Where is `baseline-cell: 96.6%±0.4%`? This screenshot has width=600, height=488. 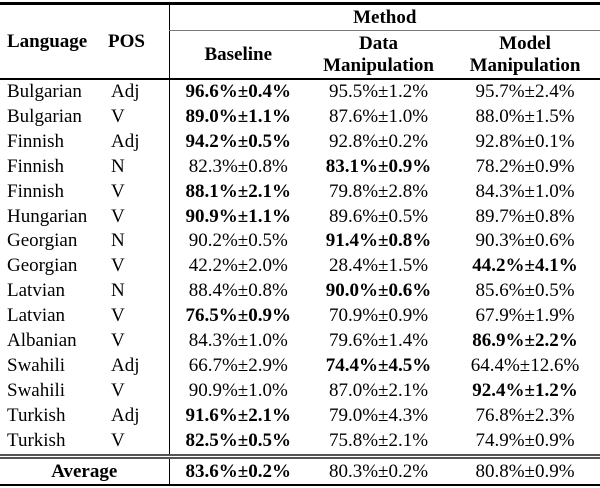
baseline-cell: 96.6%±0.4% is located at coordinates (237, 92).